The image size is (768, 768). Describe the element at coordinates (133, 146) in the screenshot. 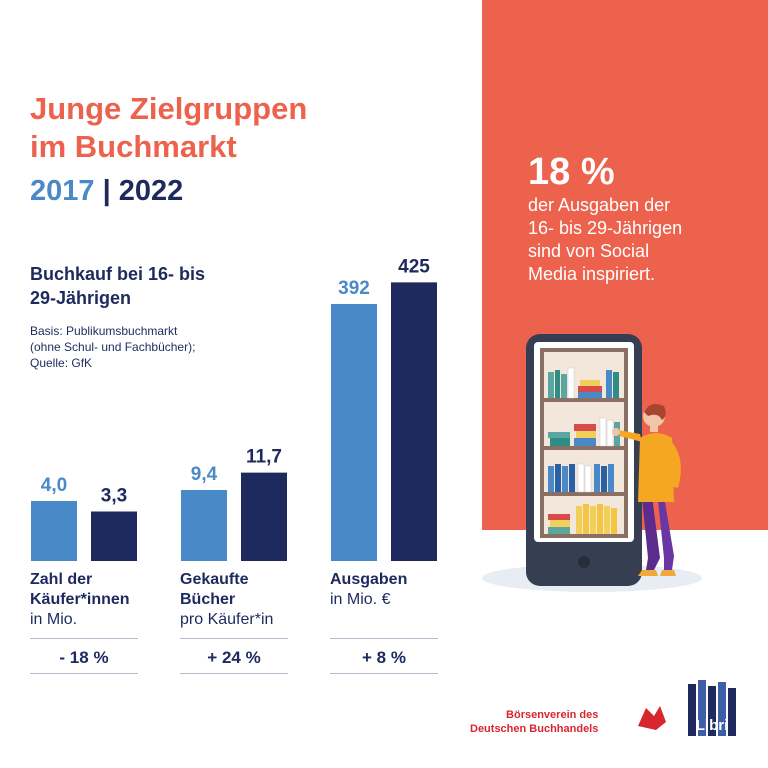

I see `title-line-2: im Buchmarkt` at that location.